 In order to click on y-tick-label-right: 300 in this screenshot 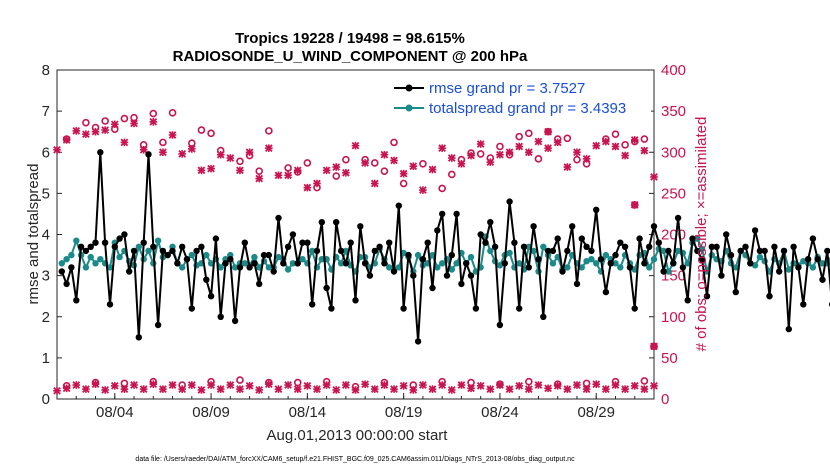, I will do `click(673, 152)`.